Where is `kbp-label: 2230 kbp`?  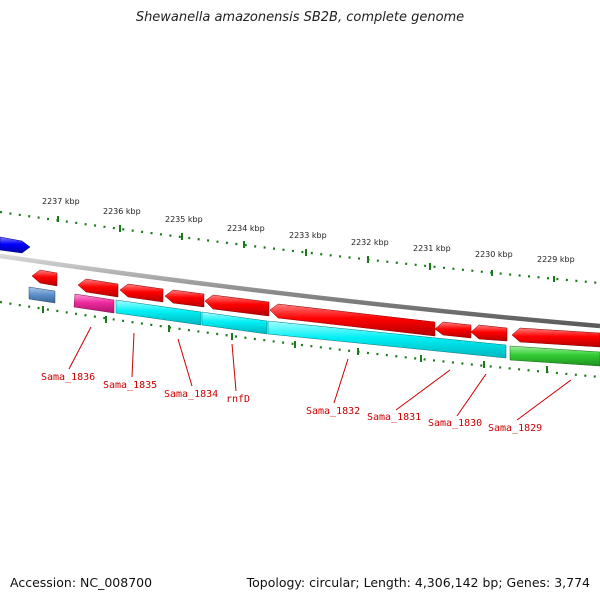 kbp-label: 2230 kbp is located at coordinates (494, 254).